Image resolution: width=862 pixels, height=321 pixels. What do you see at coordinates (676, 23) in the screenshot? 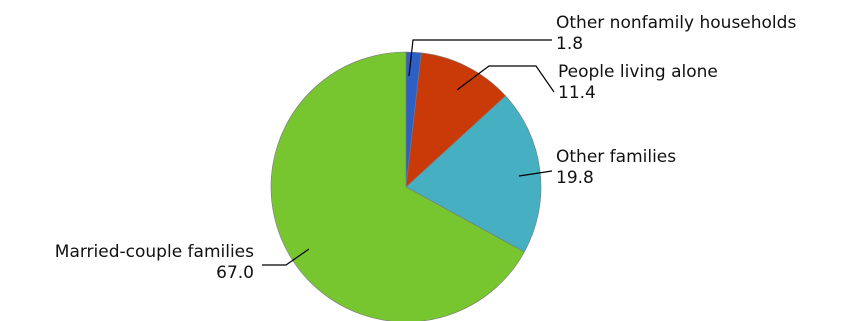
I see `label-other-nonfamily-households: Other nonfamily households` at bounding box center [676, 23].